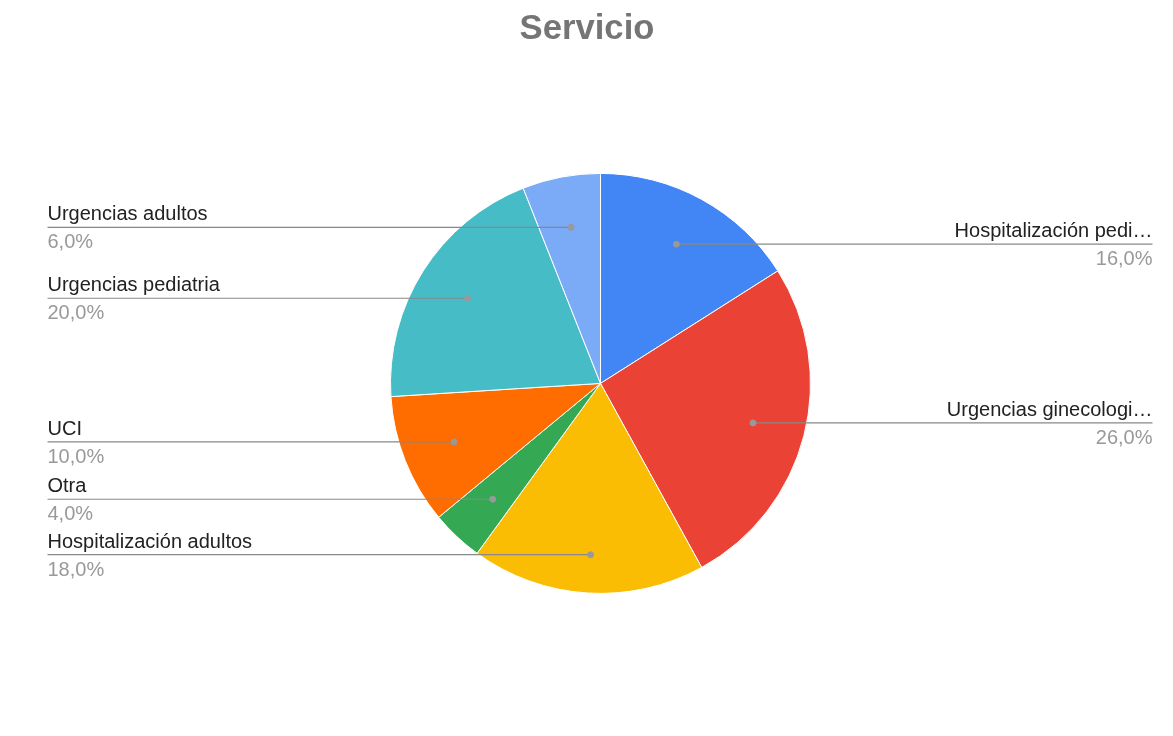 This screenshot has height=736, width=1173. Describe the element at coordinates (150, 540) in the screenshot. I see `slice-label: Hospitalización adultos` at that location.